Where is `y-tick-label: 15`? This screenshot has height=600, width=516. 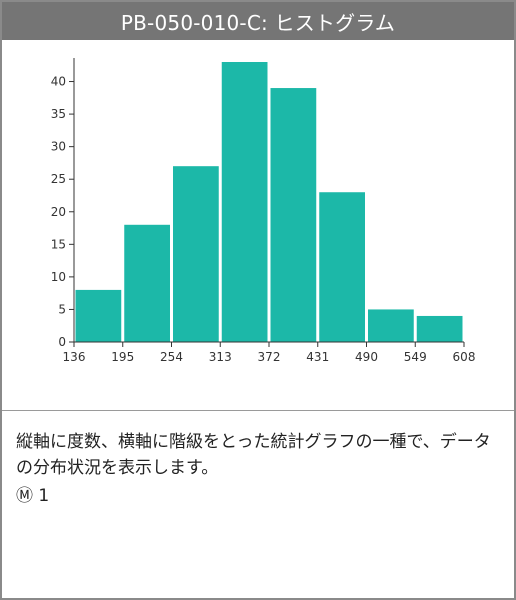
y-tick-label: 15 is located at coordinates (58, 244).